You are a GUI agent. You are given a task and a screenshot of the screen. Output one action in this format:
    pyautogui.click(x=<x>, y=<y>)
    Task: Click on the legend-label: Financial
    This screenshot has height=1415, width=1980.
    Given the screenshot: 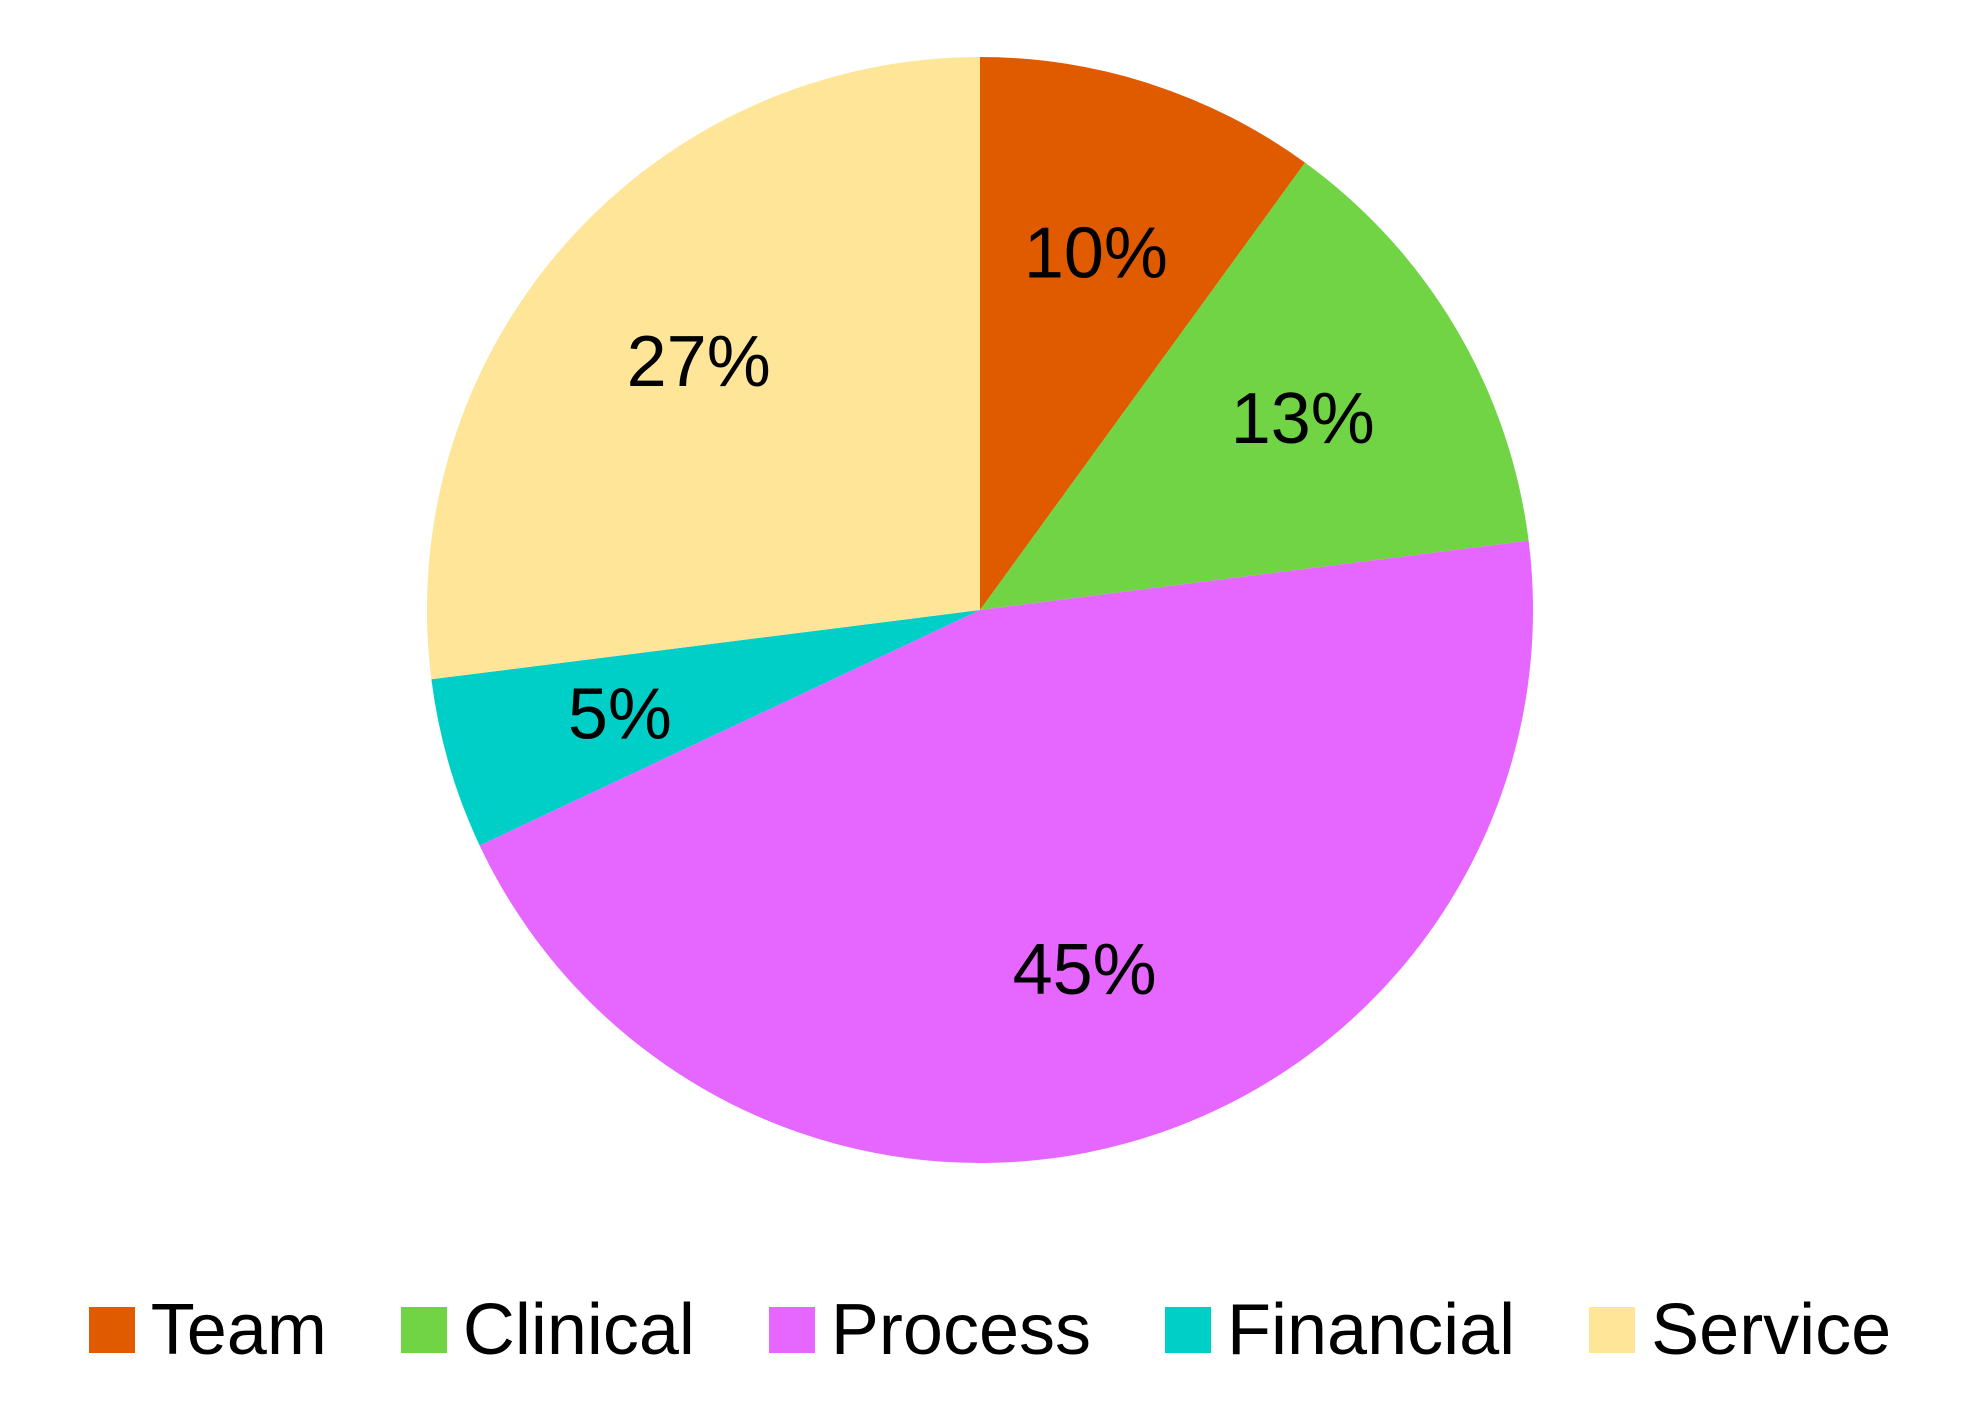 What is the action you would take?
    pyautogui.click(x=1371, y=1330)
    